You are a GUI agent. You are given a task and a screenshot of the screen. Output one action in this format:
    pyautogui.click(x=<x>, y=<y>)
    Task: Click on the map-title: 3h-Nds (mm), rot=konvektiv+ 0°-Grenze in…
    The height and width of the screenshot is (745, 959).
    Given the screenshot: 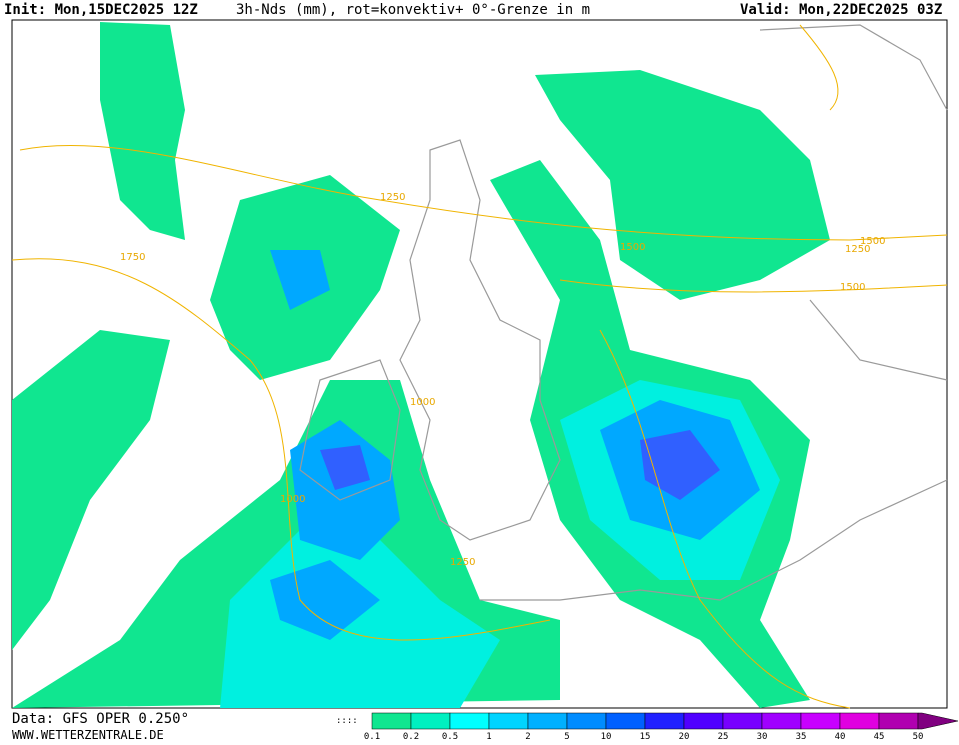 What is the action you would take?
    pyautogui.click(x=413, y=10)
    